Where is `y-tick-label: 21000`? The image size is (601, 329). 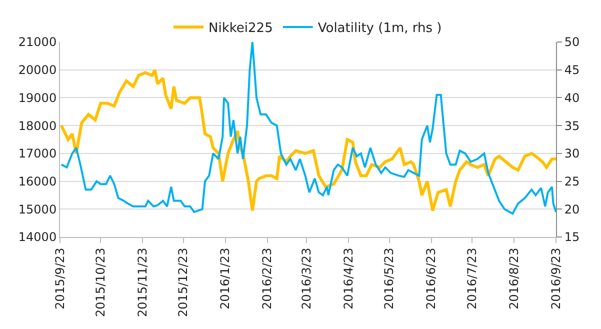
y-tick-label: 21000 is located at coordinates (37, 42).